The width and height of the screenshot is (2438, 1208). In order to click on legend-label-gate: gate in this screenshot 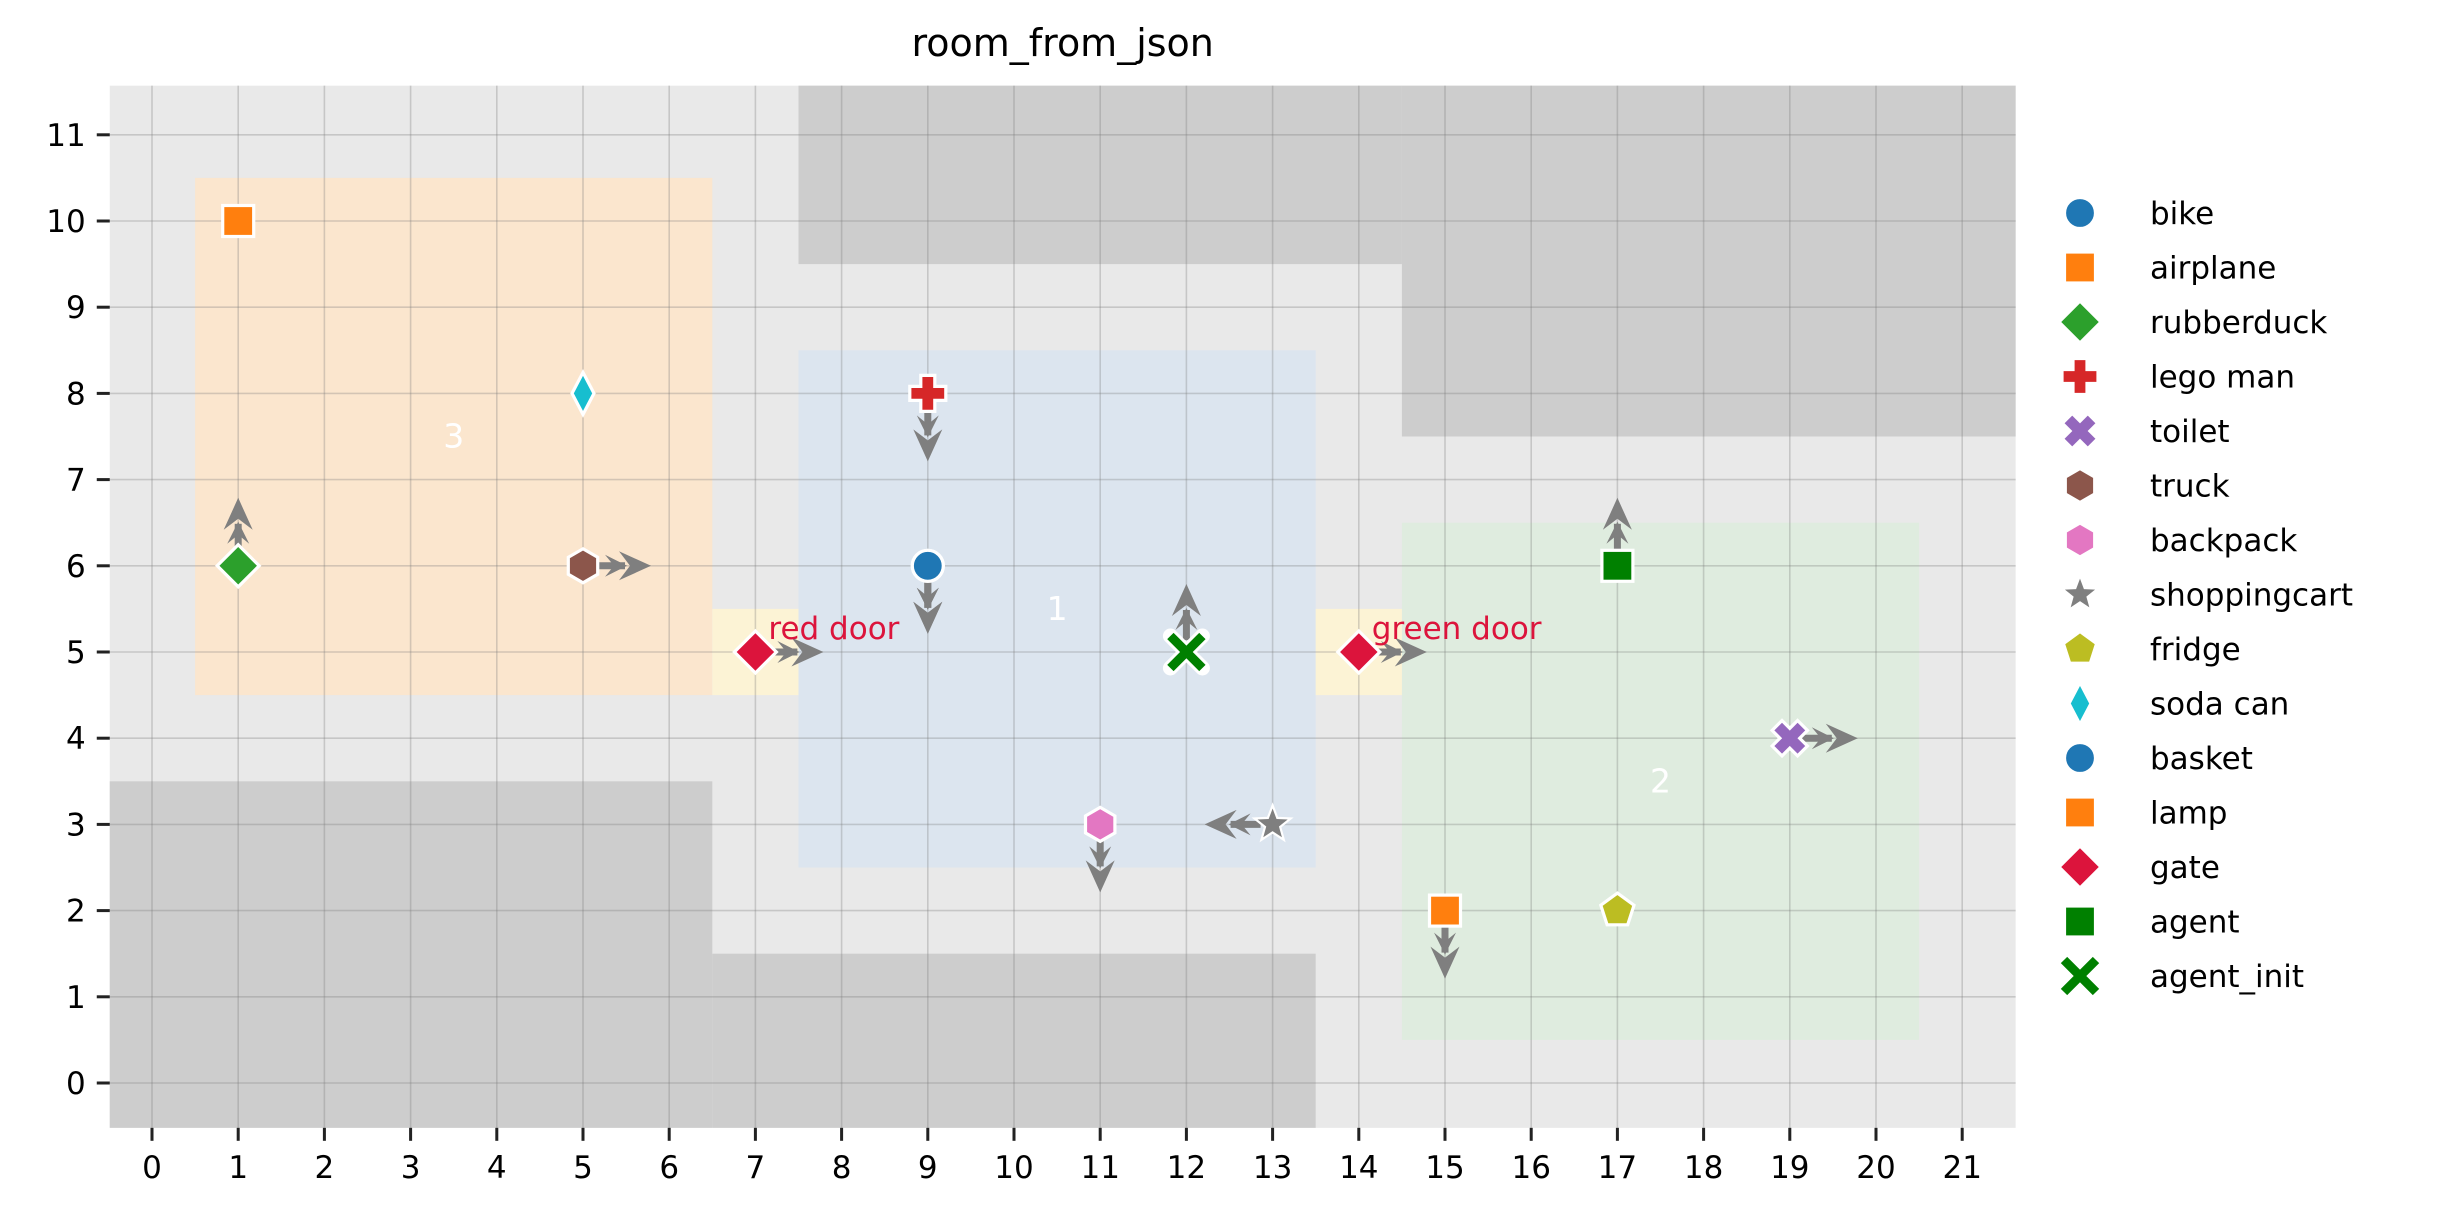, I will do `click(2185, 868)`.